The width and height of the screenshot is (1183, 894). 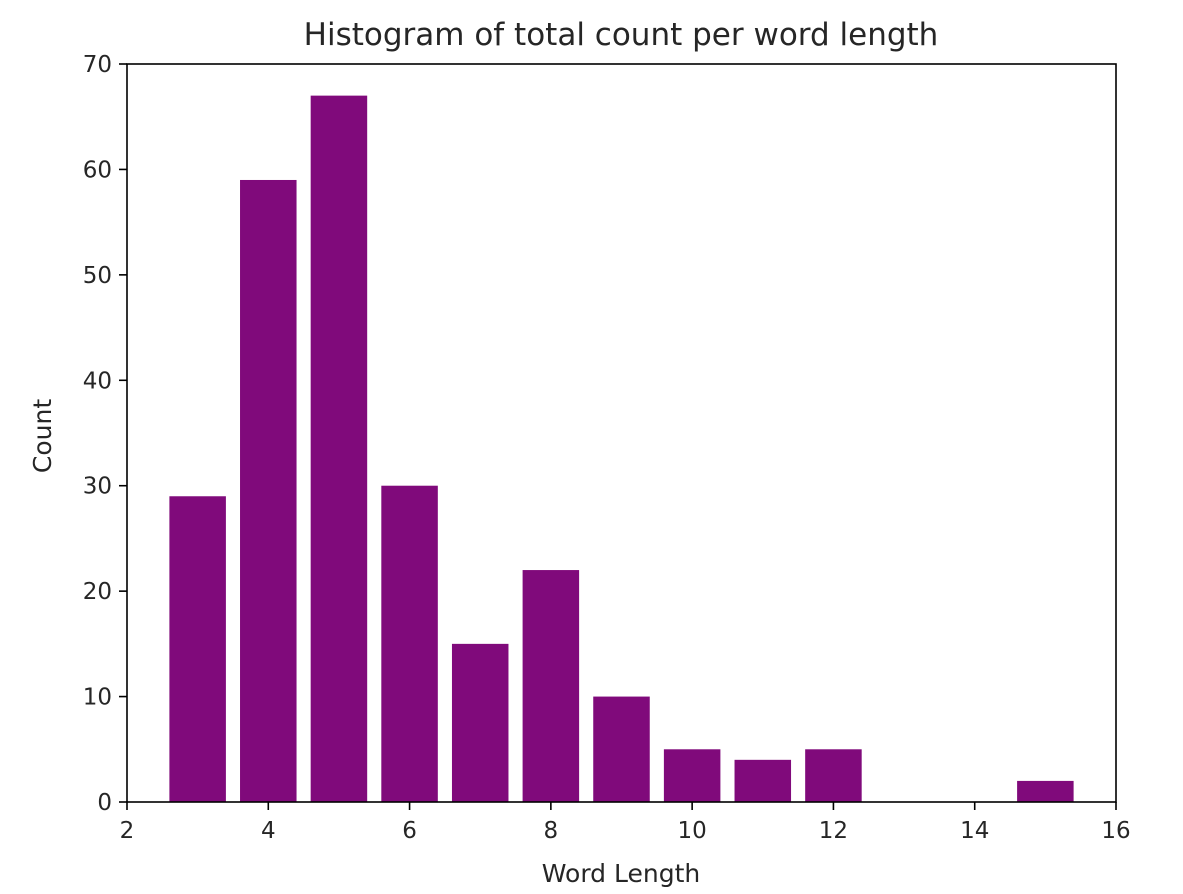 I want to click on y-tick-label: 60, so click(x=97, y=170).